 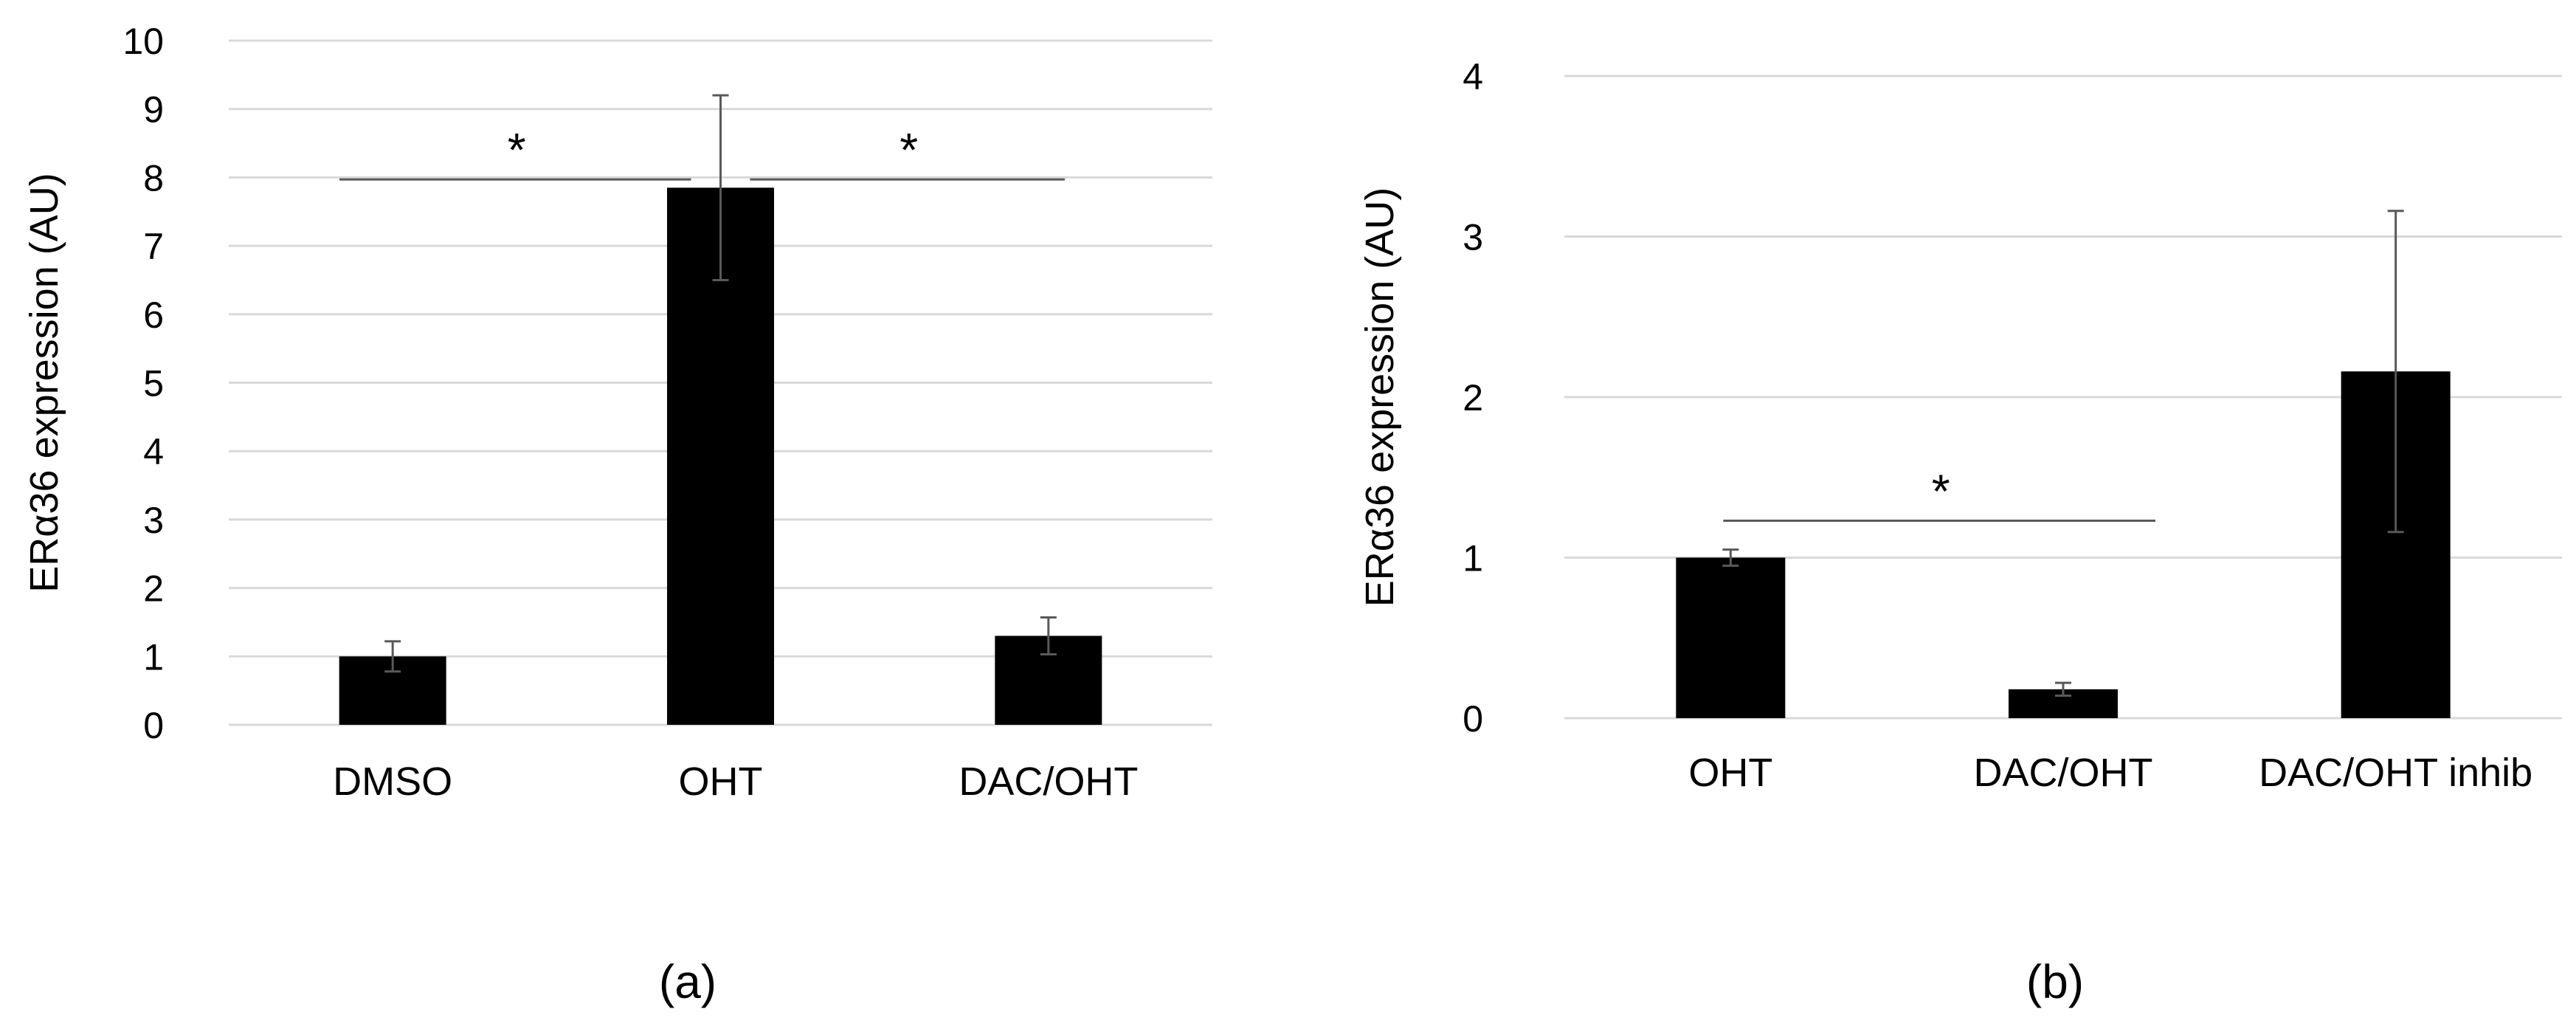 I want to click on y-tick-label: 6, so click(x=153, y=315).